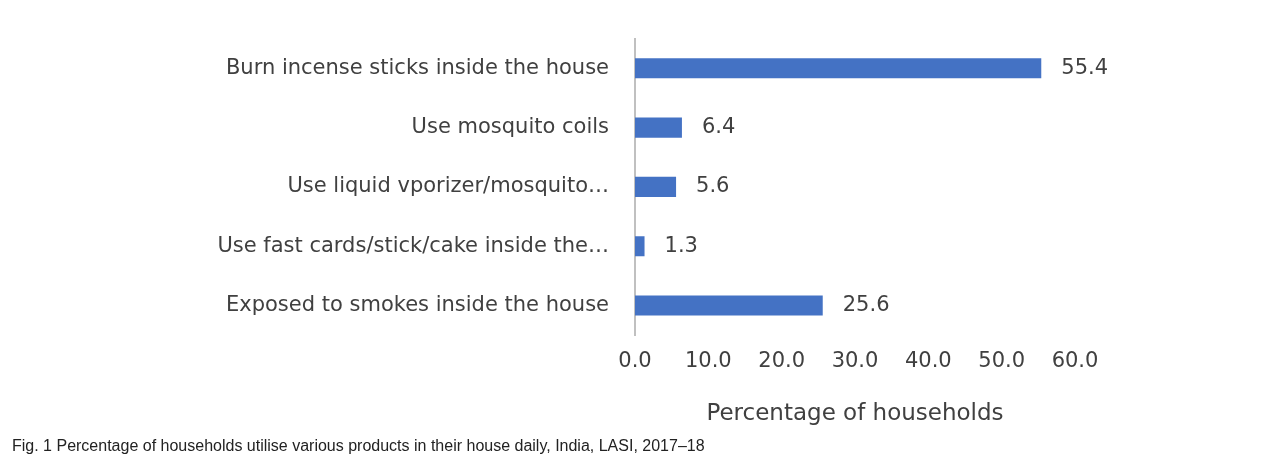 Image resolution: width=1281 pixels, height=465 pixels. Describe the element at coordinates (855, 360) in the screenshot. I see `x-tick-label: 30.0` at that location.